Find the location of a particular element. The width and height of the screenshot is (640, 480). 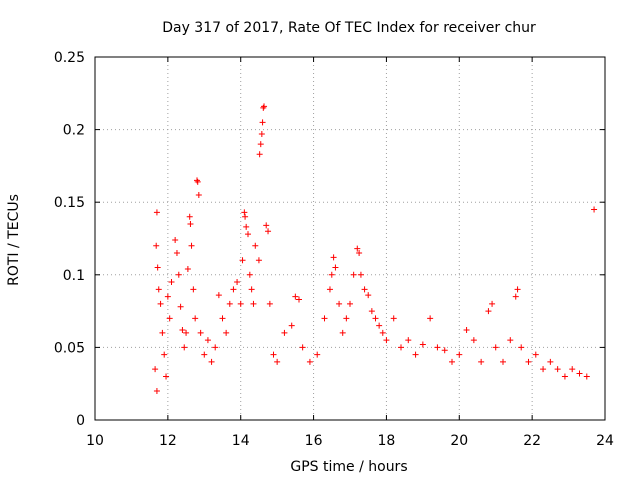

x-tick-label: 14 is located at coordinates (241, 441).